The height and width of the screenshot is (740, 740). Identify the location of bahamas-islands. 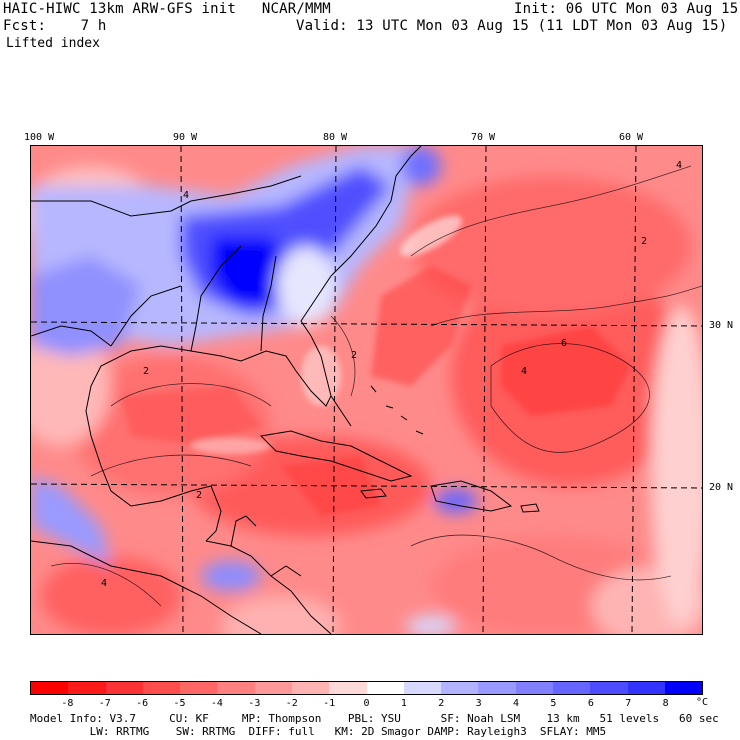
(397, 410).